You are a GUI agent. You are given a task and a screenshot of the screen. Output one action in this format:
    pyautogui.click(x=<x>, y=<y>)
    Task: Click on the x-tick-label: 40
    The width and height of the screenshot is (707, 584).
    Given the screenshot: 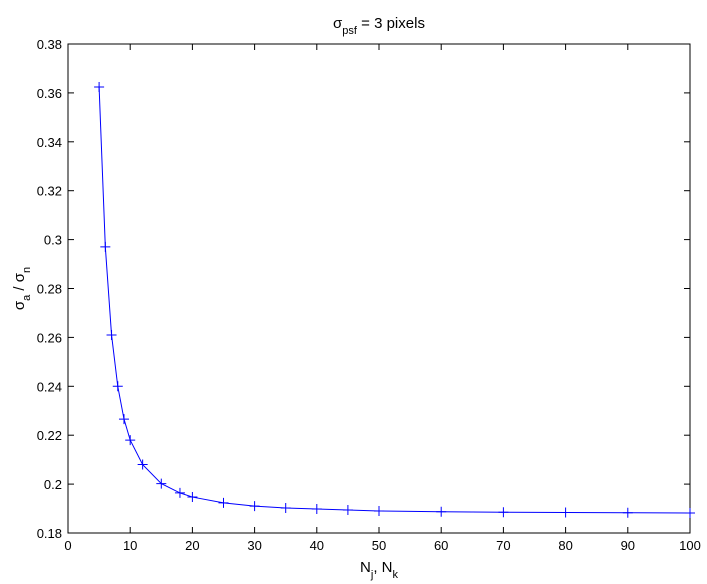 What is the action you would take?
    pyautogui.click(x=317, y=545)
    